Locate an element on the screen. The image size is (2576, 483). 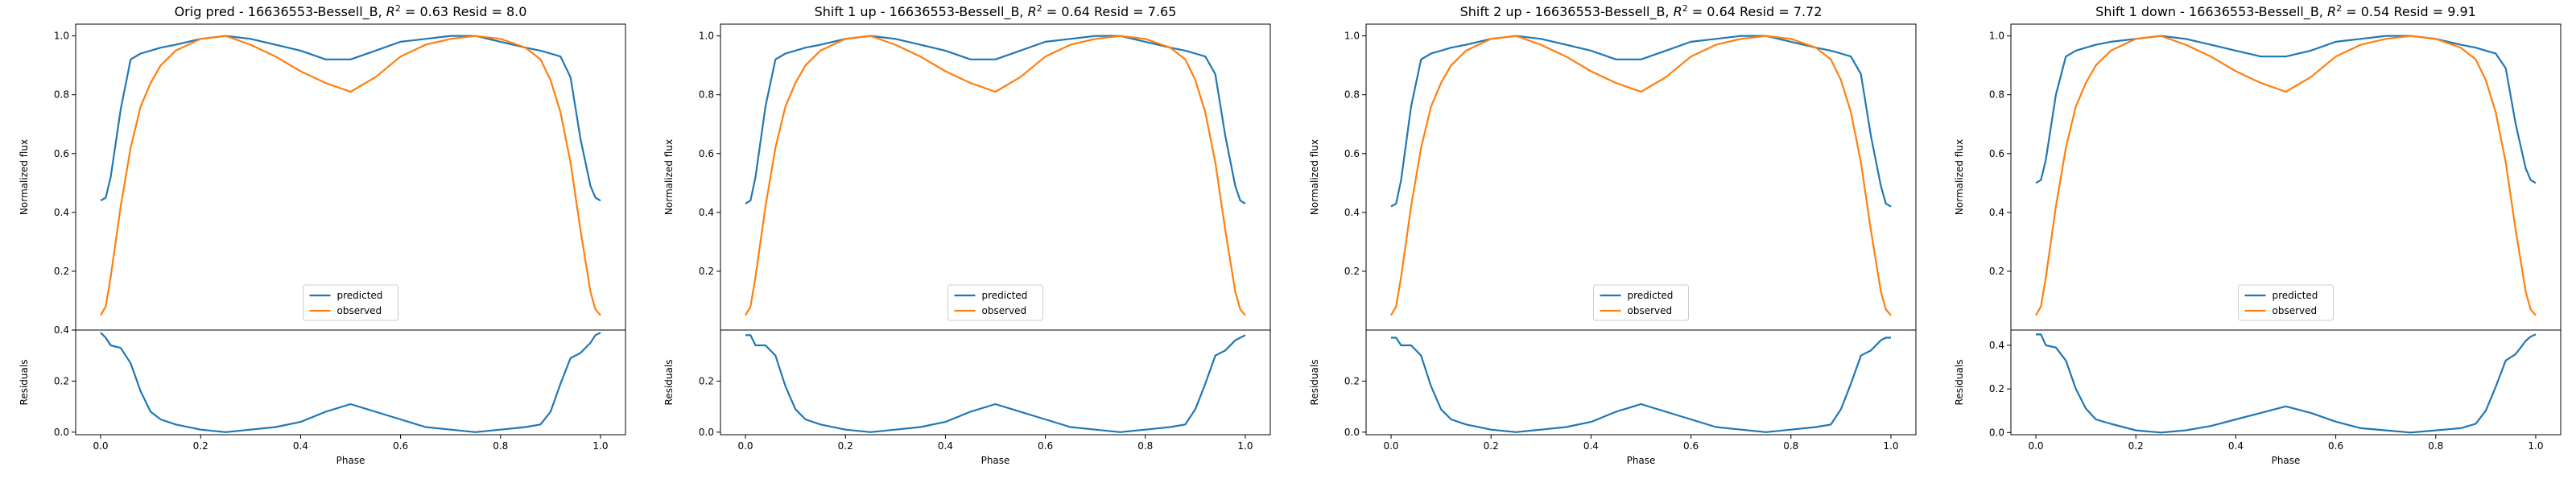
resid-text: Resid = 7.72 is located at coordinates (1779, 11).